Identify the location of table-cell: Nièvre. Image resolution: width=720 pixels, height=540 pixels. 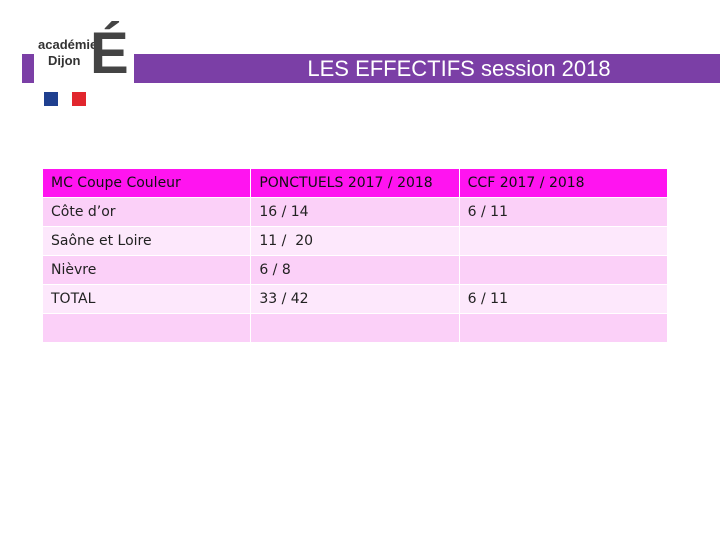
(146, 270).